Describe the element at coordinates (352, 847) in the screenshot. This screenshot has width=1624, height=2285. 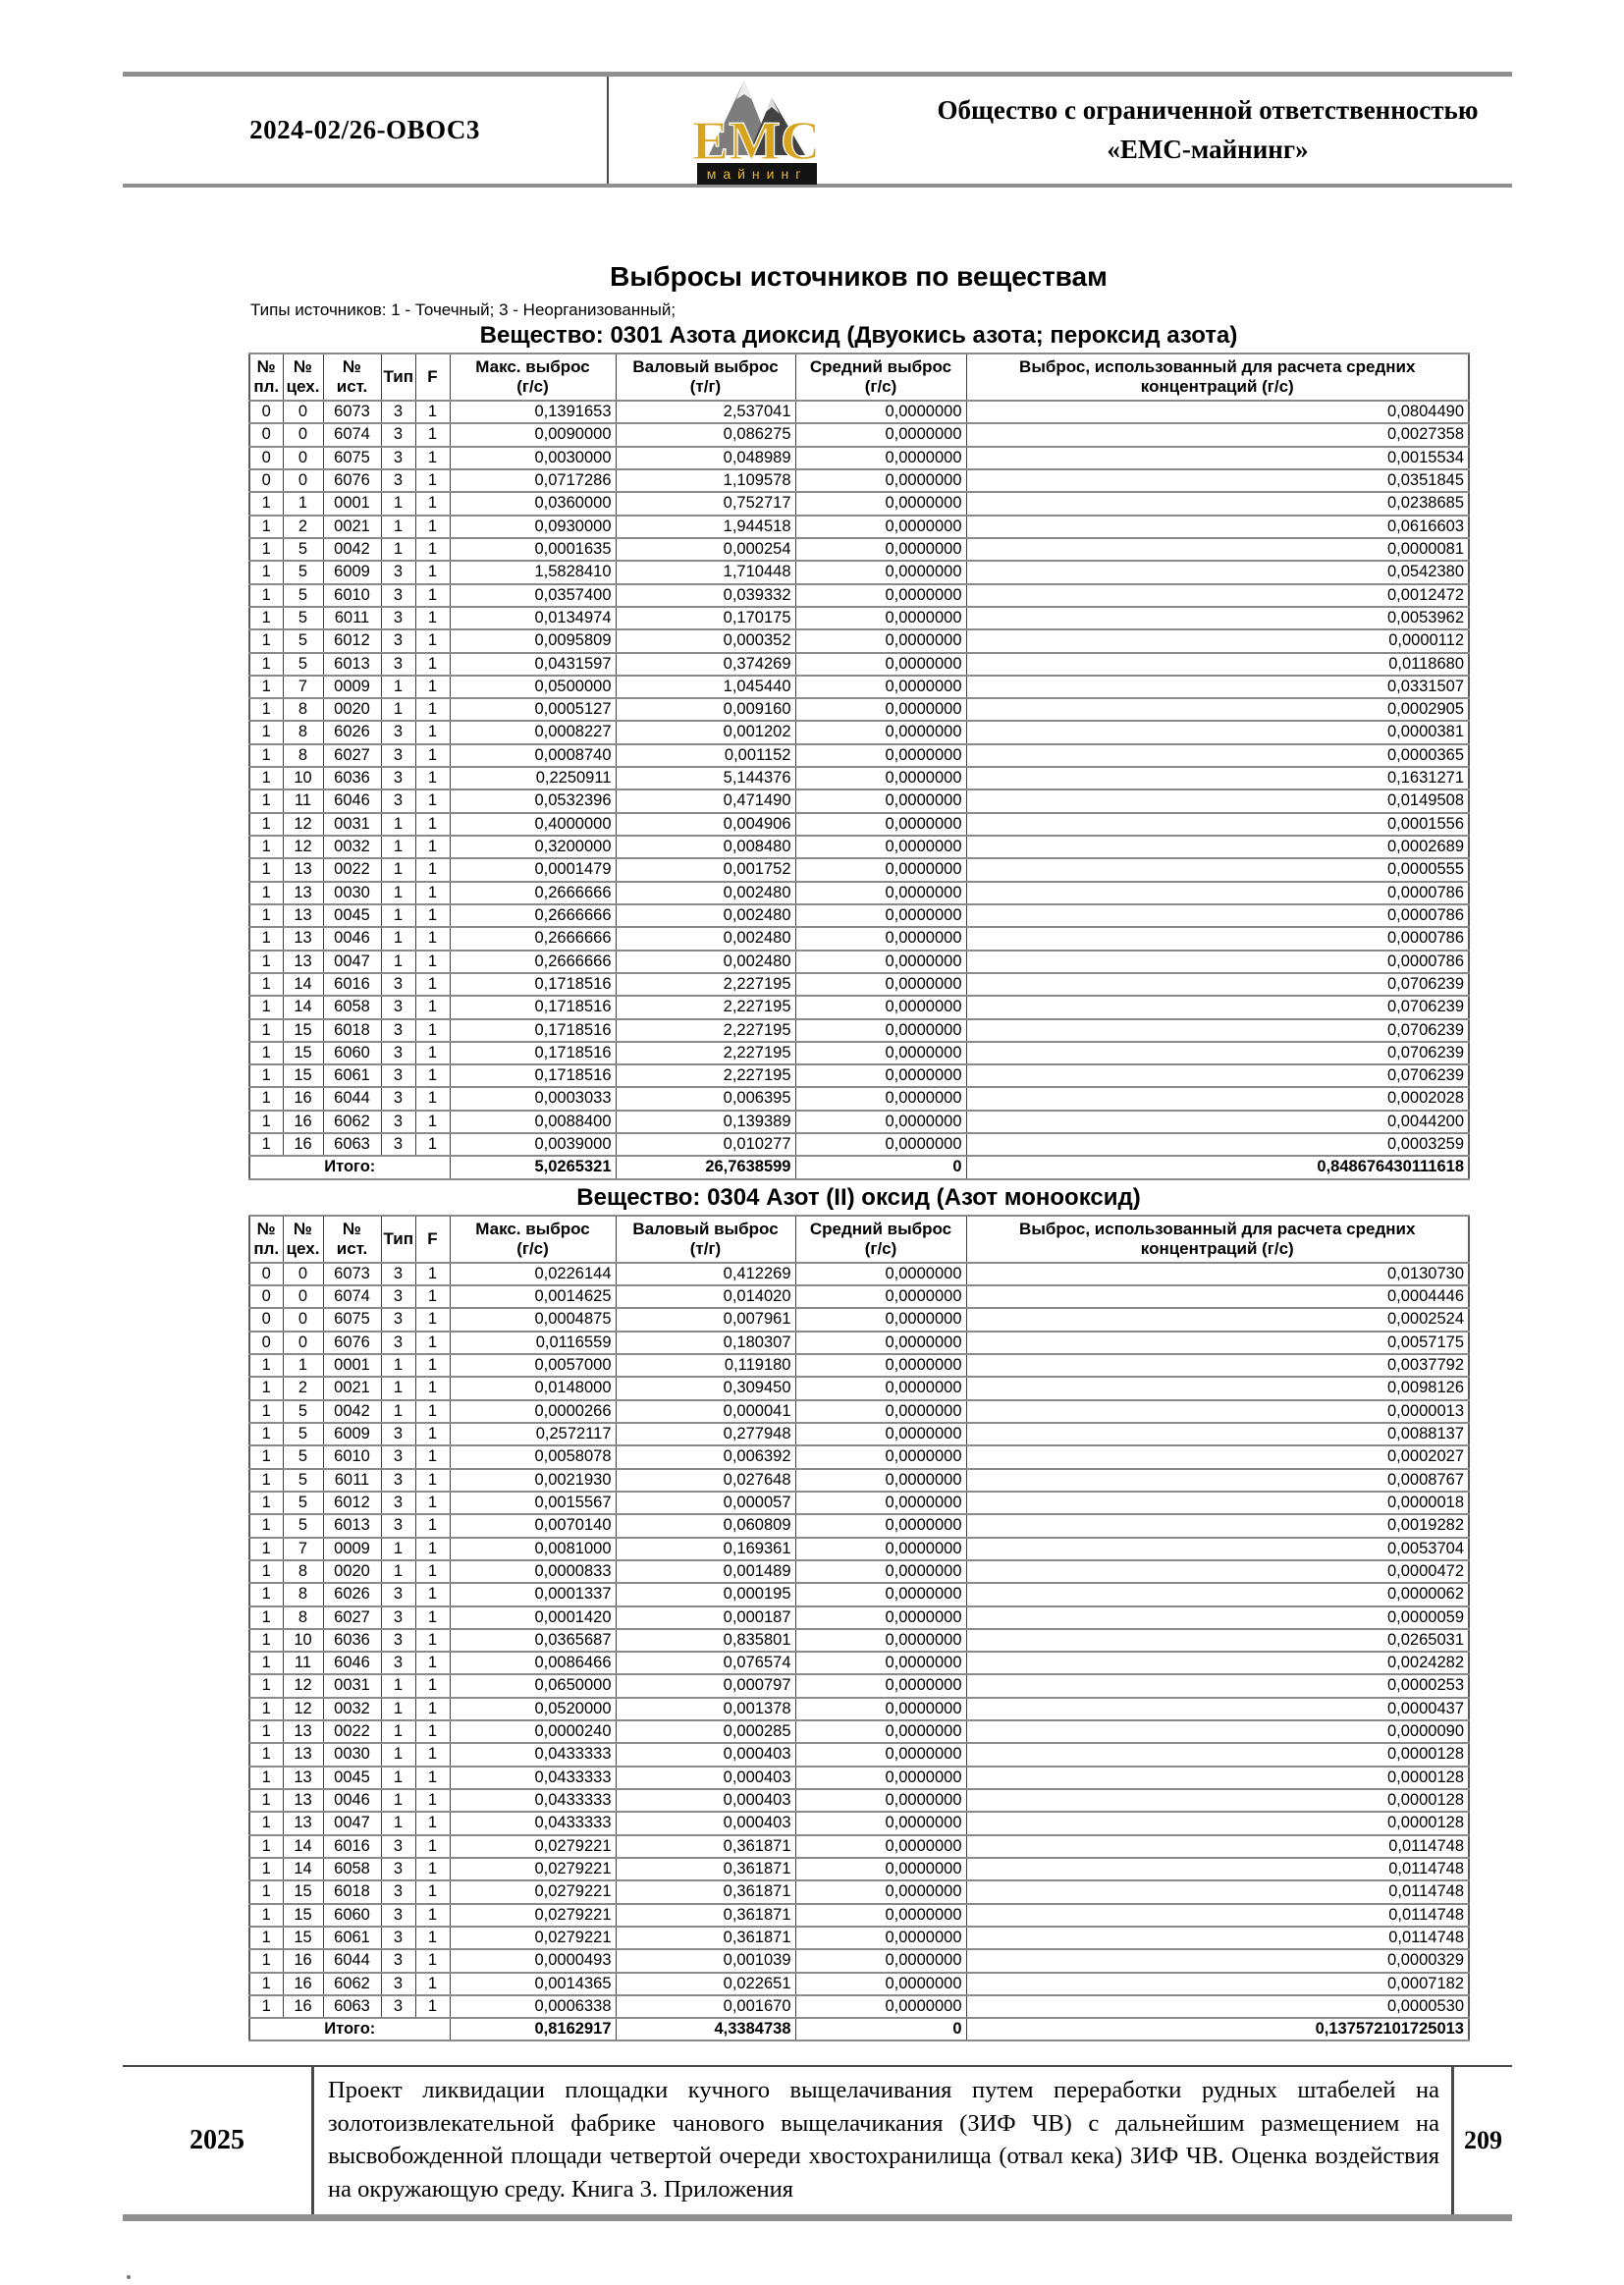
I see `table-cell: 0032` at that location.